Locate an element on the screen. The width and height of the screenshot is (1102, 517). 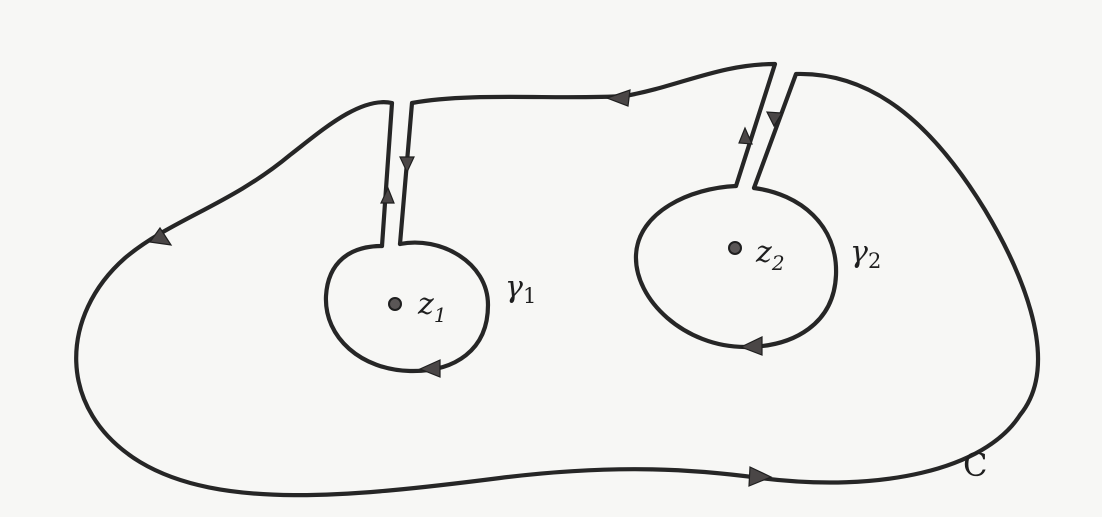
contour-gamma-2-sub: 2 is located at coordinates (874, 261).